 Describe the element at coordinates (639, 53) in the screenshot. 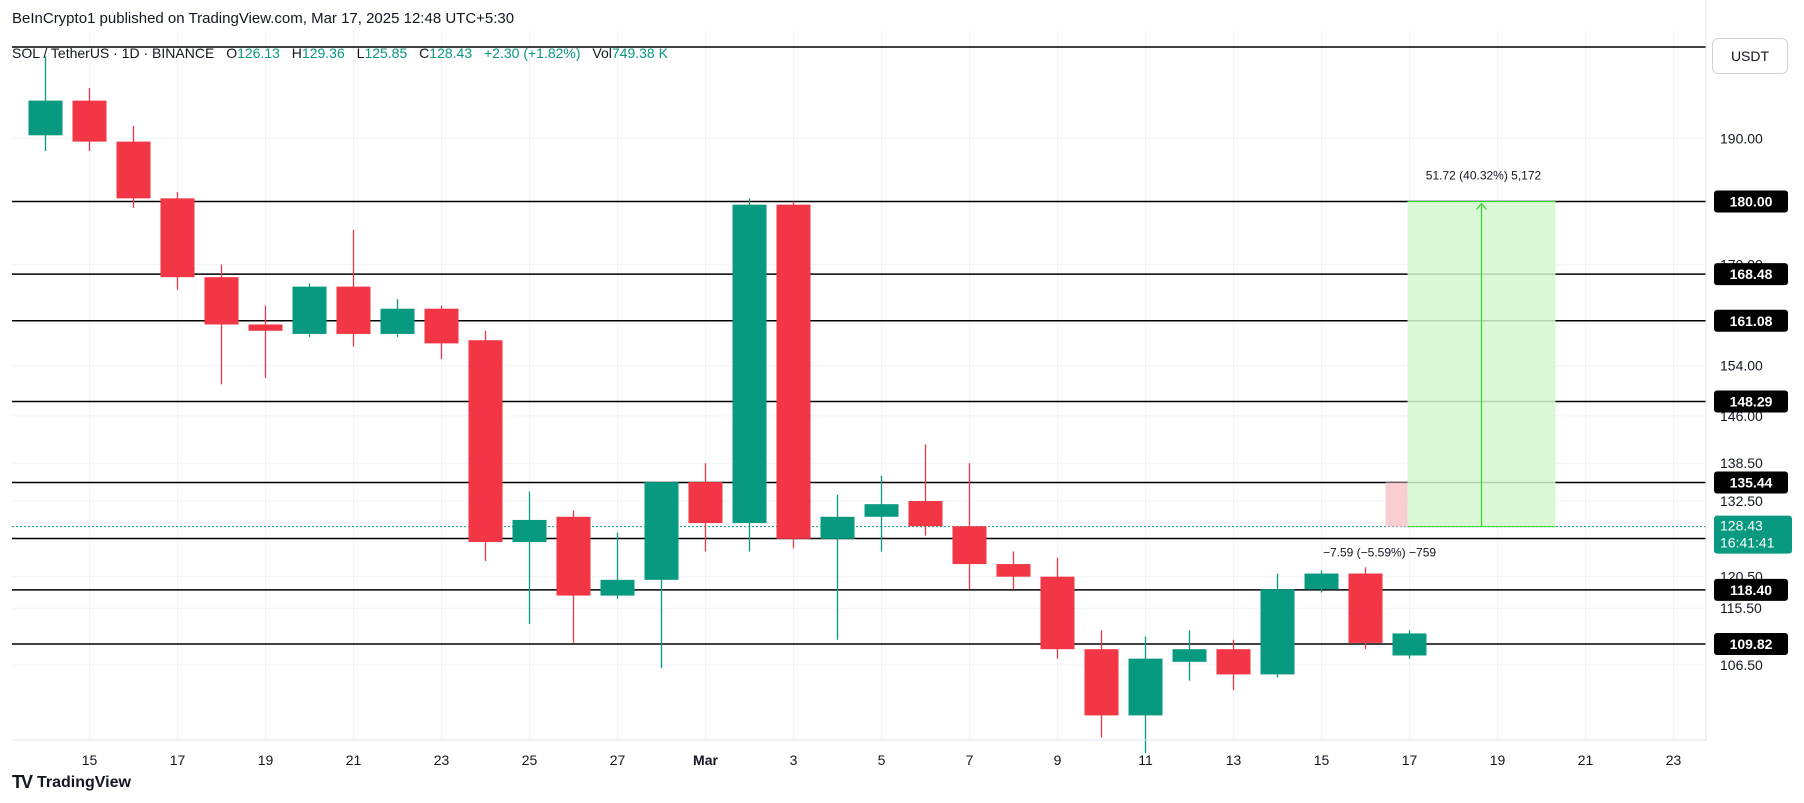

I see `volume-value: 749.38 K` at that location.